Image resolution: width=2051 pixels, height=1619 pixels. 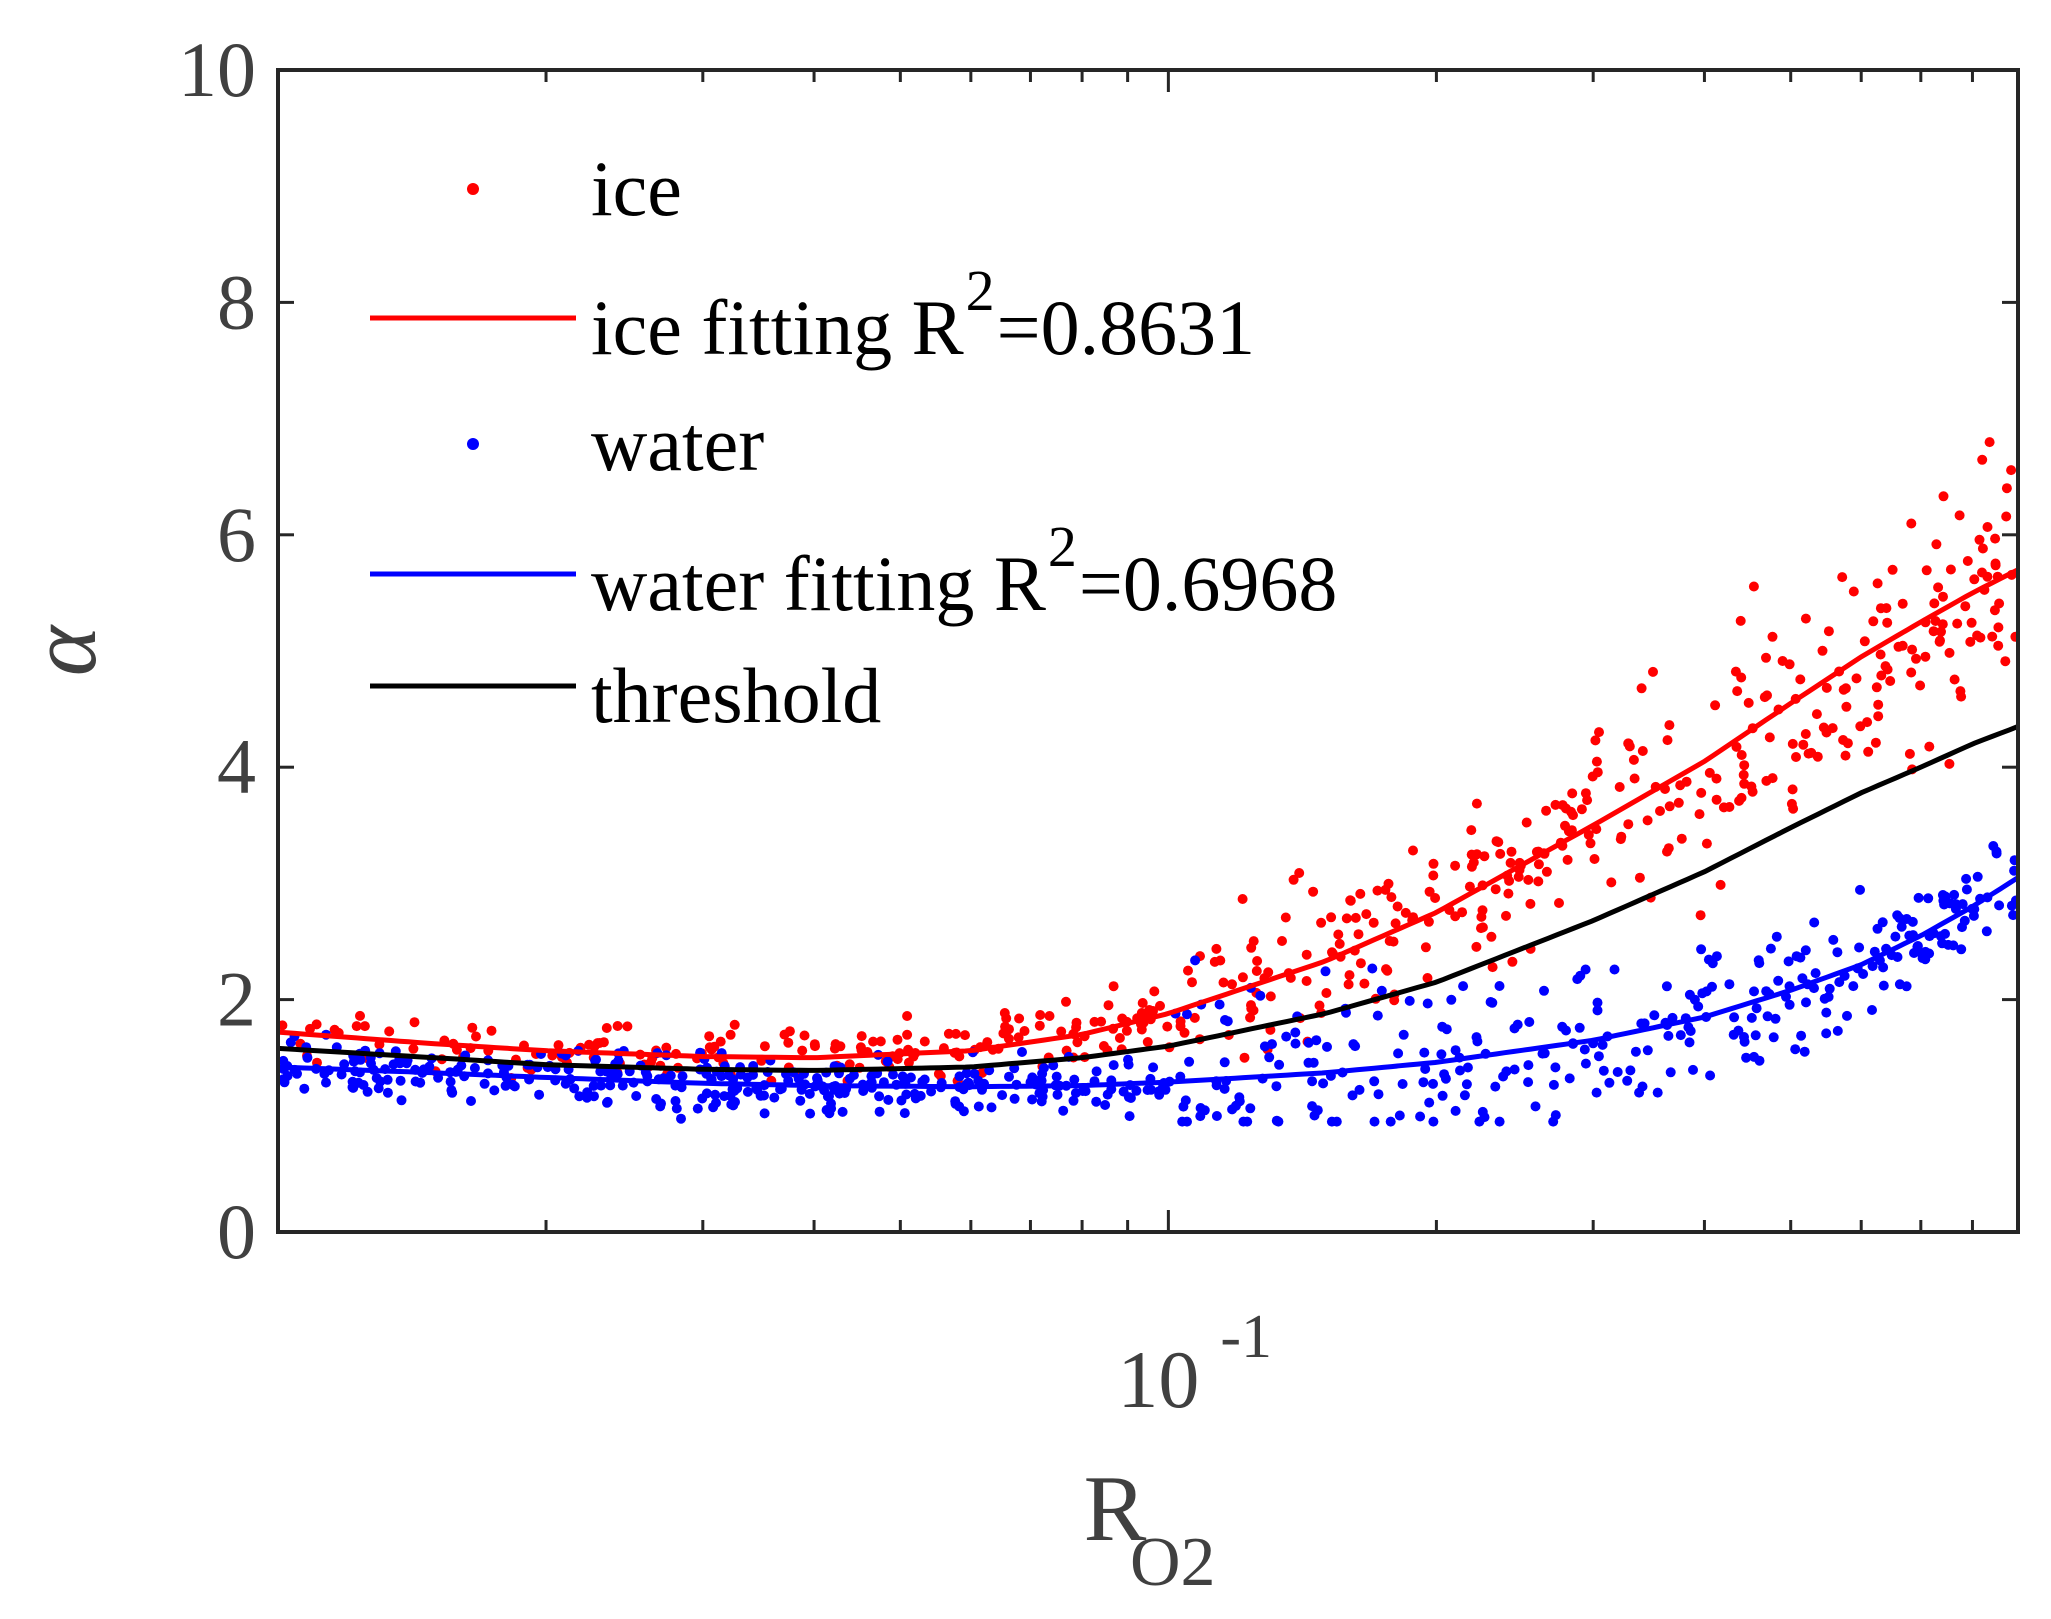 I want to click on y-axis-title: α, so click(x=62, y=650).